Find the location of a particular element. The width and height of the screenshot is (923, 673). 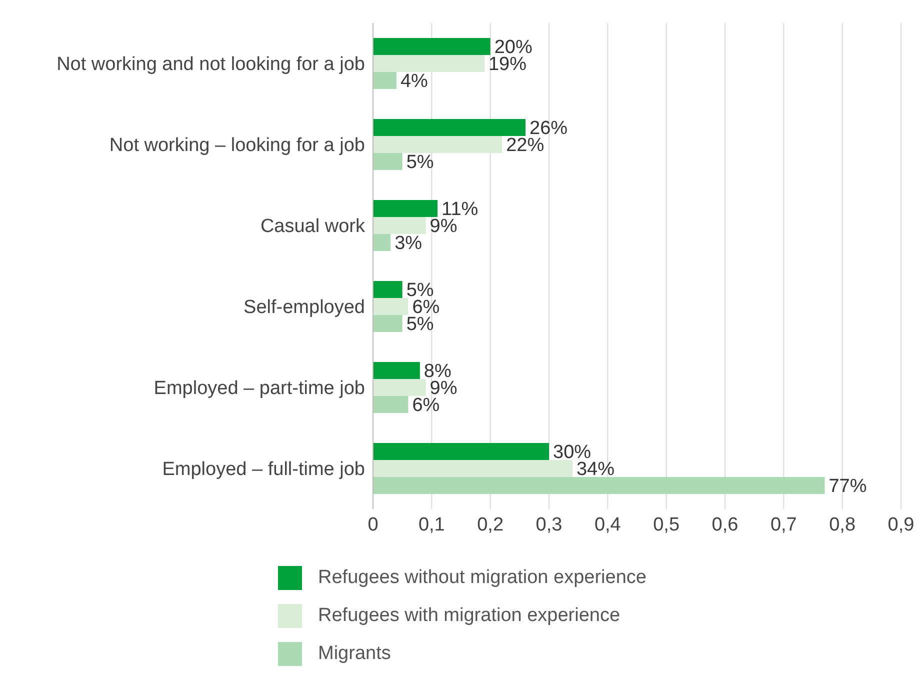

legend-label: Refugees without migration experience is located at coordinates (482, 578).